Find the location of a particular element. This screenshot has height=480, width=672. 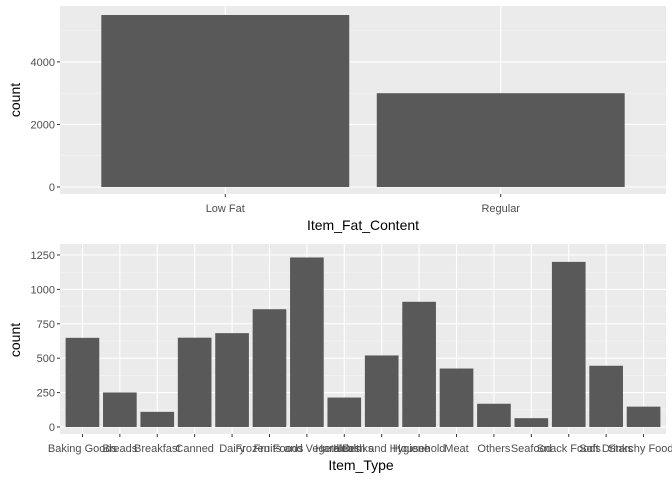

item-type-bar-soft-drinks is located at coordinates (606, 396).